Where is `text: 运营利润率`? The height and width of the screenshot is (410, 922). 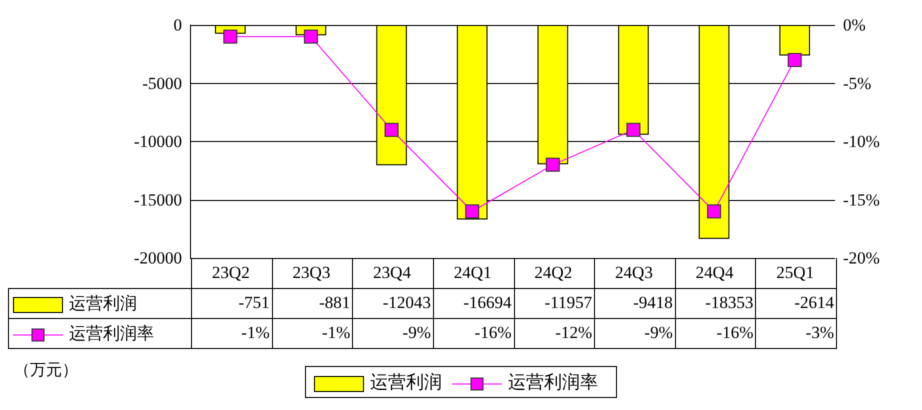 text: 运营利润率 is located at coordinates (553, 382).